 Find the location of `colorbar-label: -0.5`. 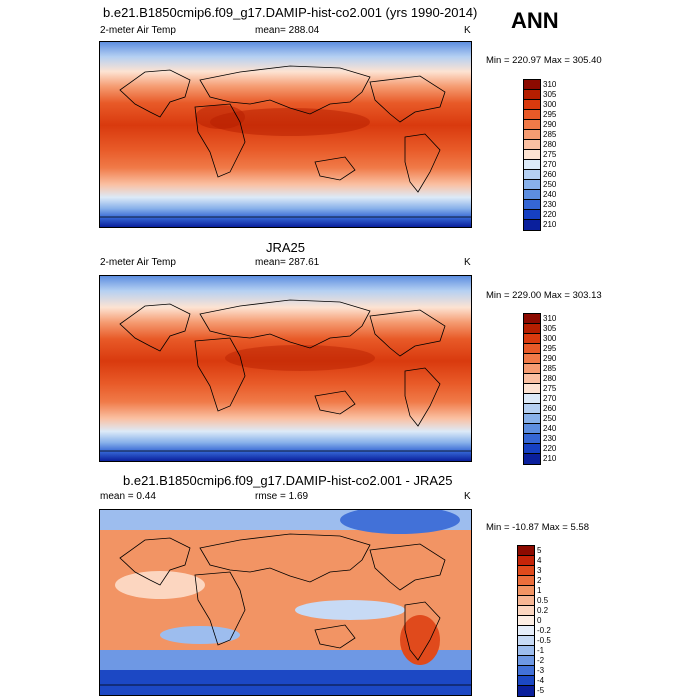

colorbar-label: -0.5 is located at coordinates (544, 640).